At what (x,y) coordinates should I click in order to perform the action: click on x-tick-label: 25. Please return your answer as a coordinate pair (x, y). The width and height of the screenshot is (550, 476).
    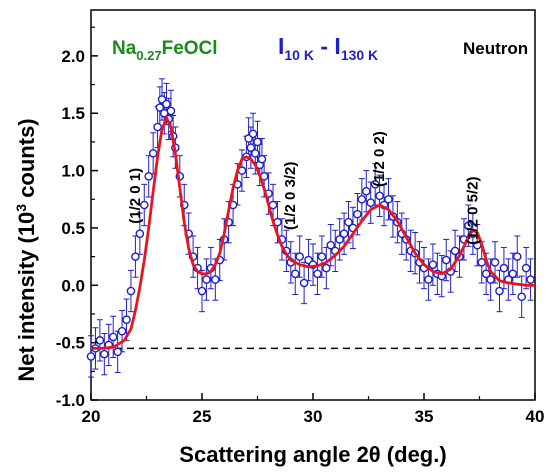
    Looking at the image, I should click on (202, 416).